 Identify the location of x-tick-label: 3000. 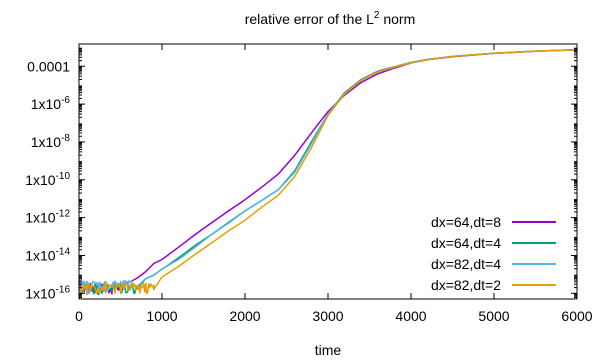
(327, 316).